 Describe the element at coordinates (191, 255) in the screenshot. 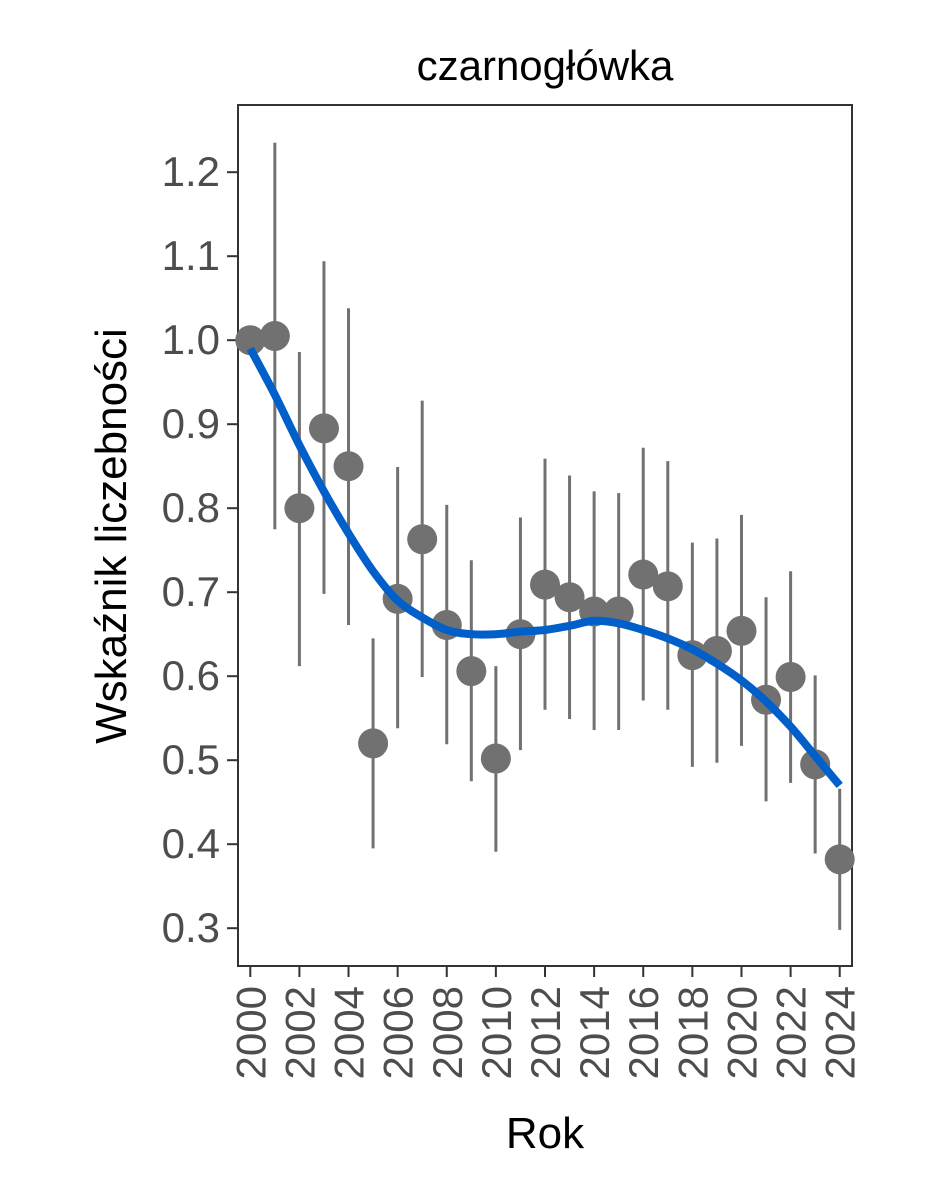

I see `y-tick-label: 1.1` at that location.